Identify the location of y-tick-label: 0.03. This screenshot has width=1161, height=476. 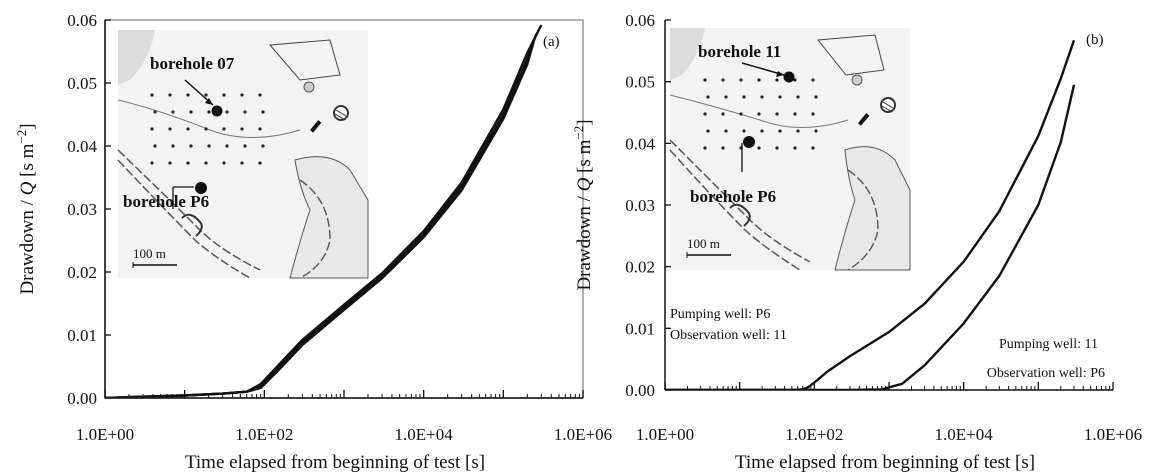
(640, 205).